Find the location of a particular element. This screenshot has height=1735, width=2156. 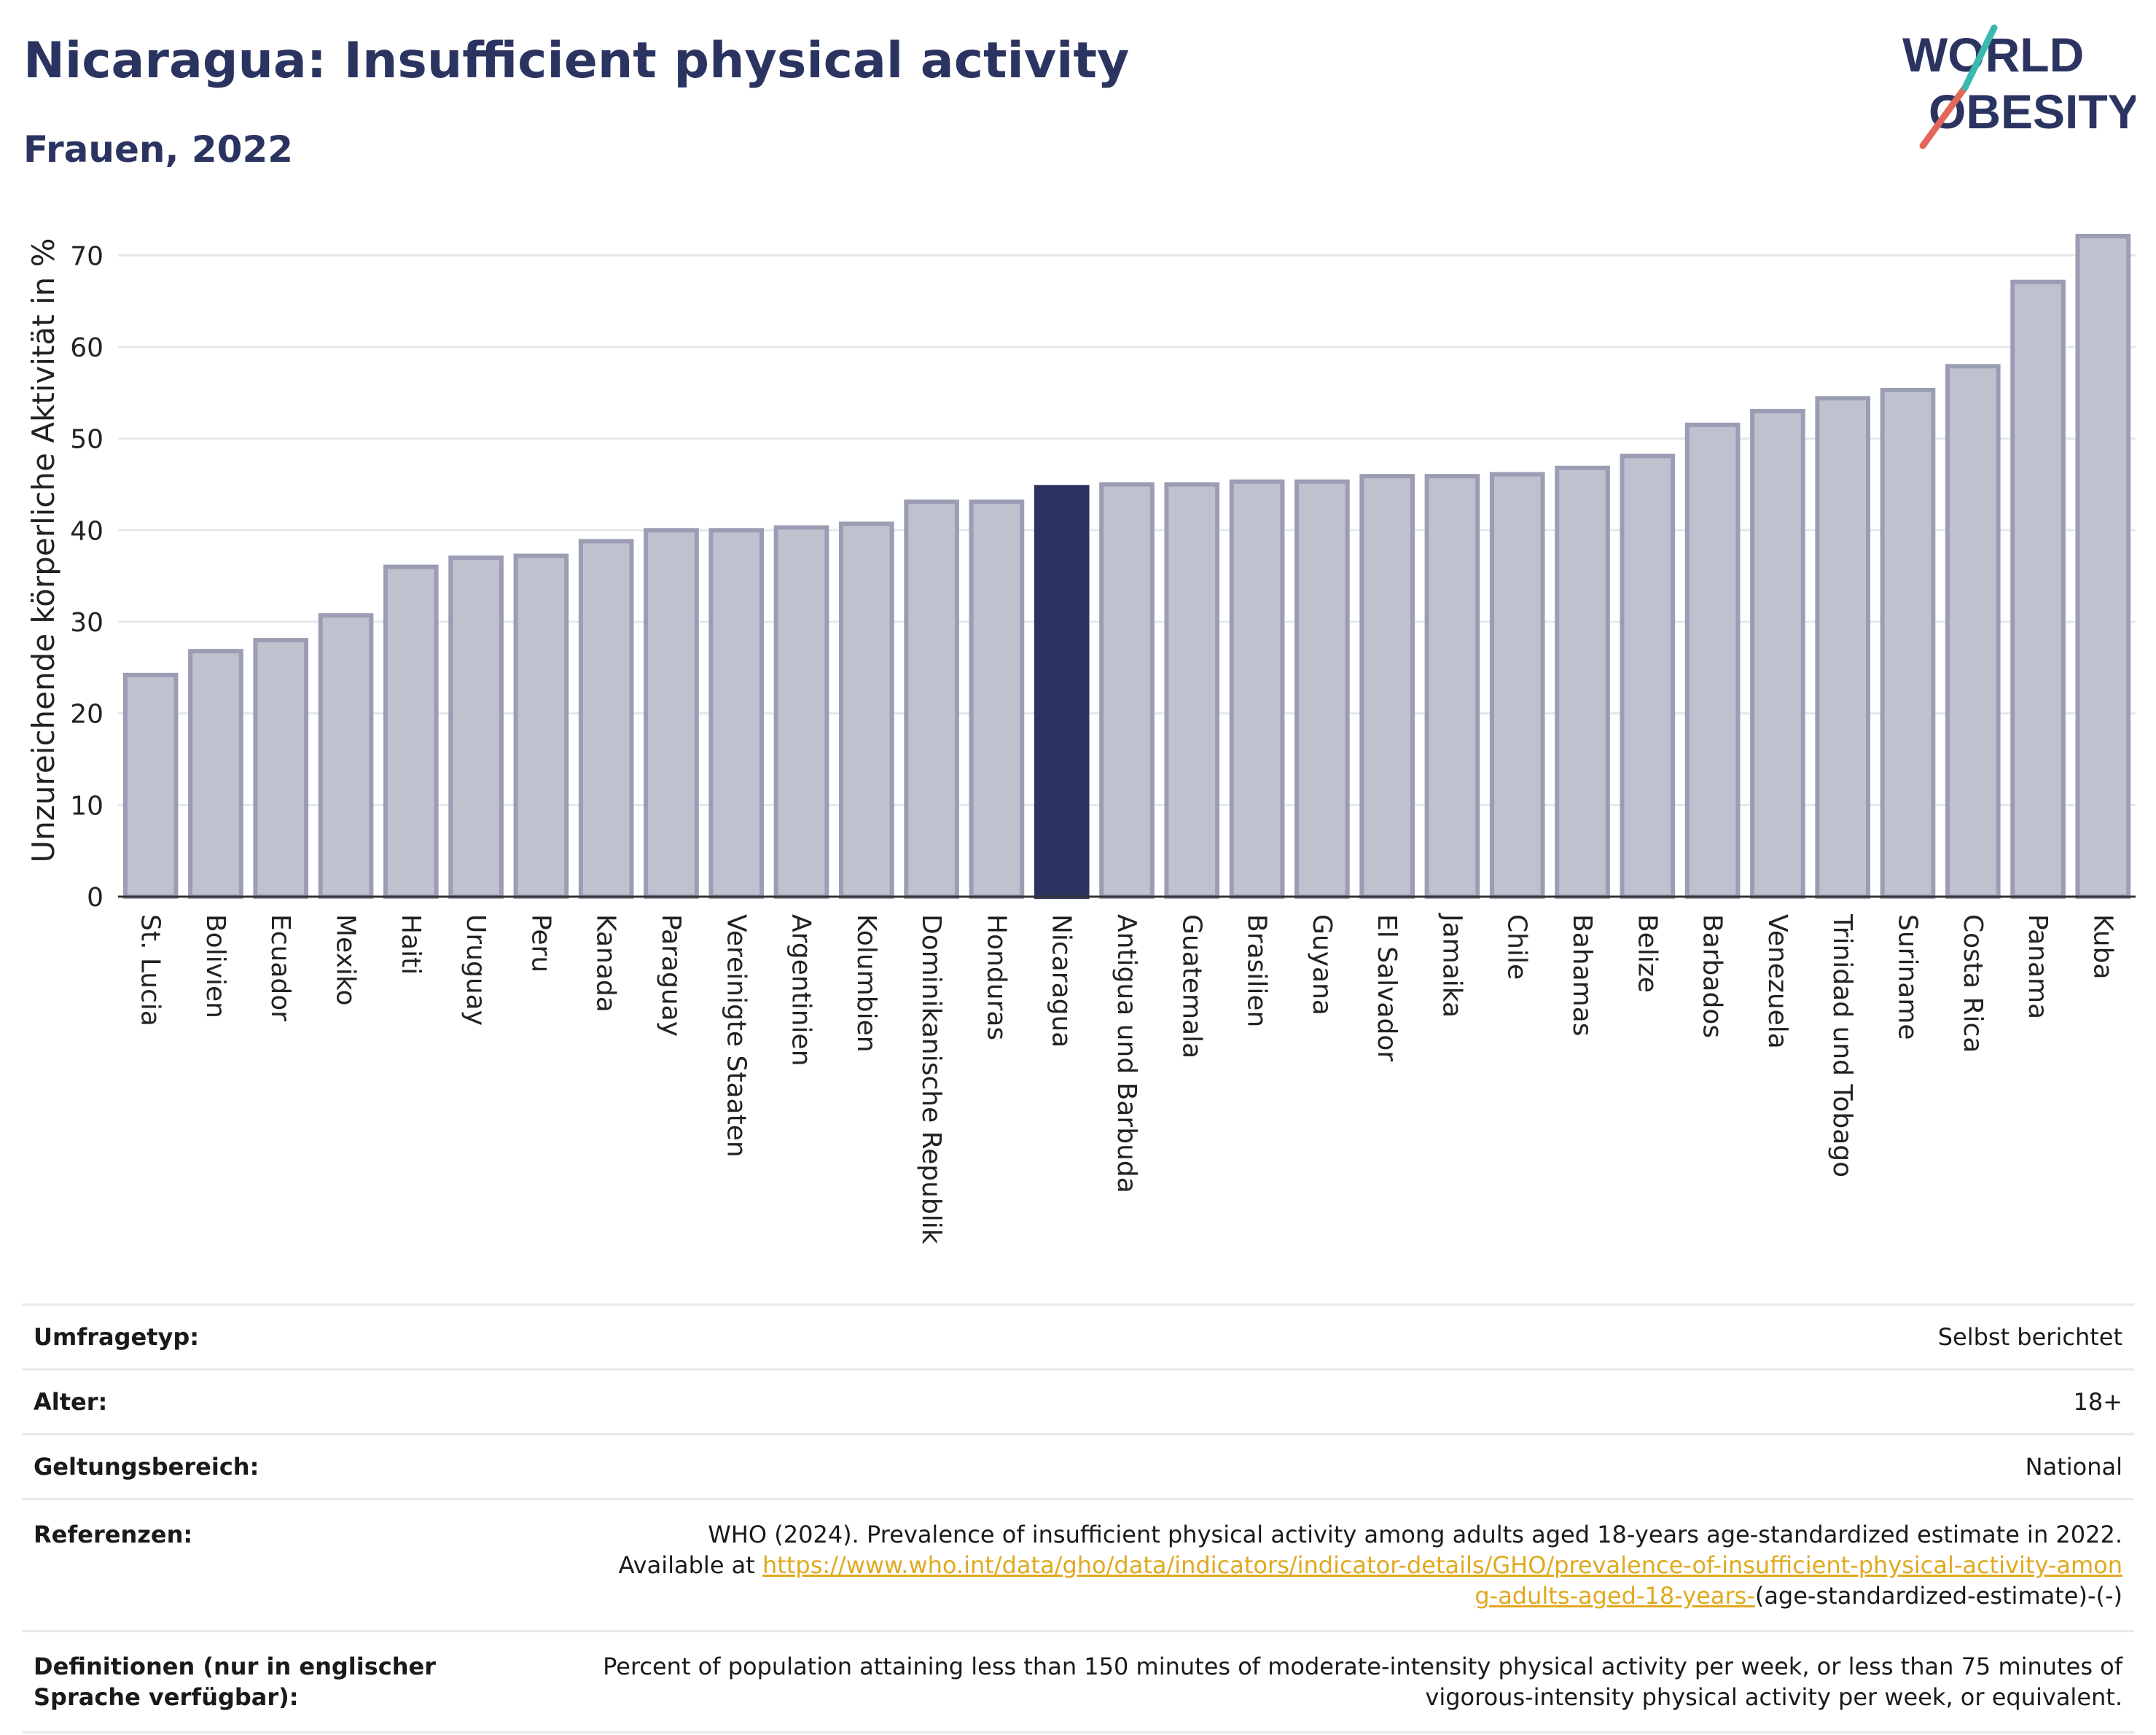

info-row-scope: Geltungsbereich: National is located at coordinates (1078, 1465).